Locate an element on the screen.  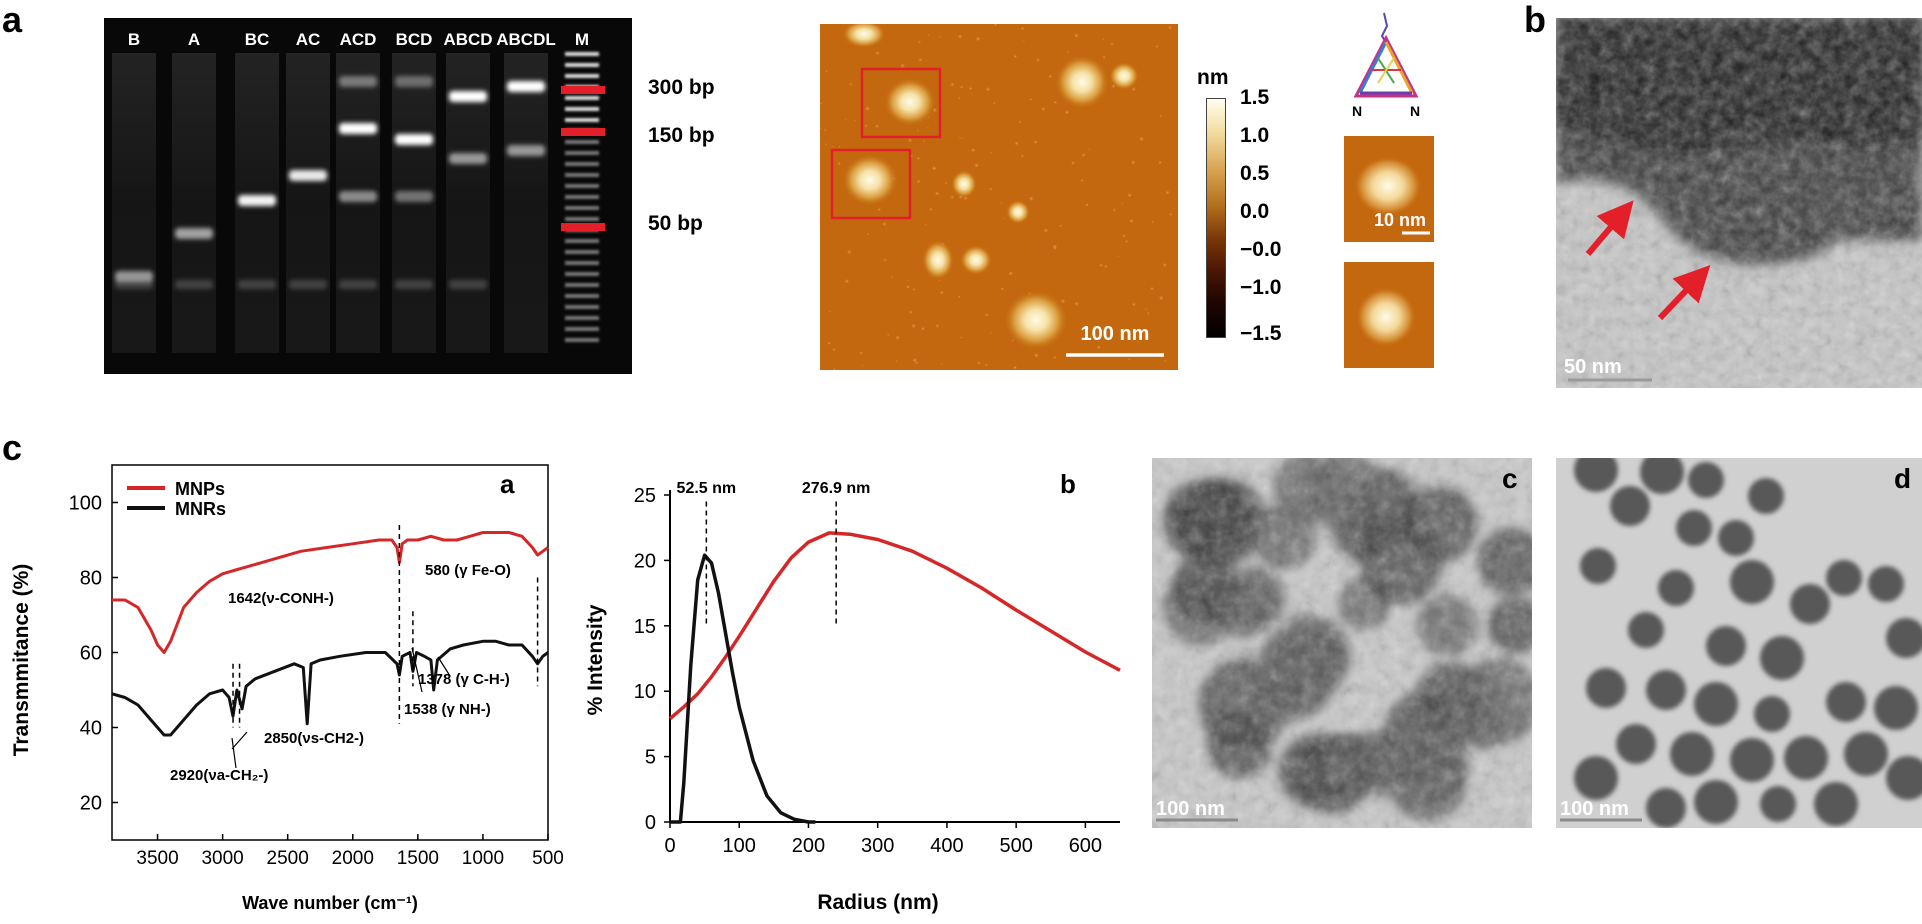
tem-c-sublabel: c is located at coordinates (1510, 478).